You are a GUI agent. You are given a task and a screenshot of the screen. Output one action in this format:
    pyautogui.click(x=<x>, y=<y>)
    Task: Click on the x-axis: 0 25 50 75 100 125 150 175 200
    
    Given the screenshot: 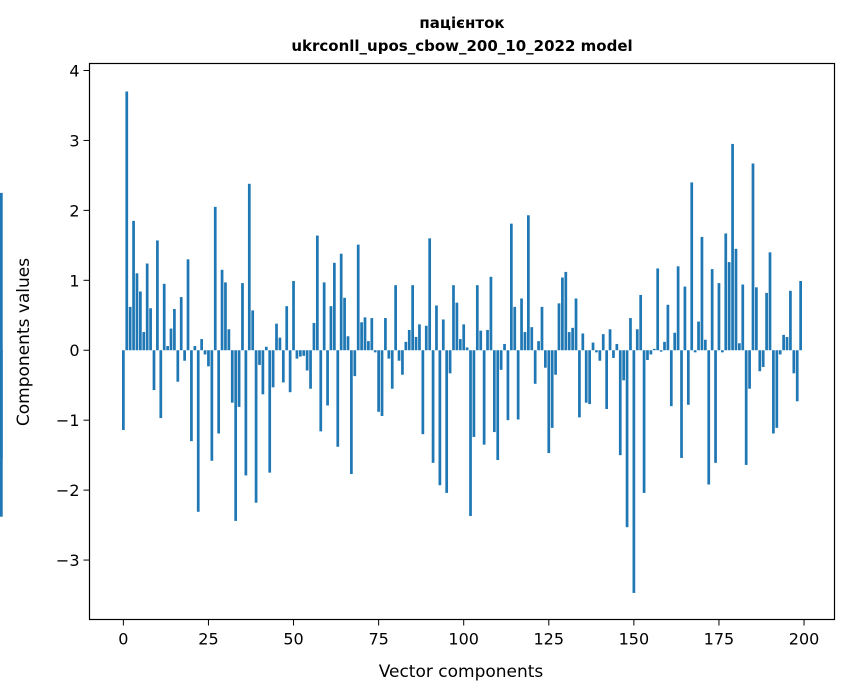 What is the action you would take?
    pyautogui.click(x=468, y=634)
    